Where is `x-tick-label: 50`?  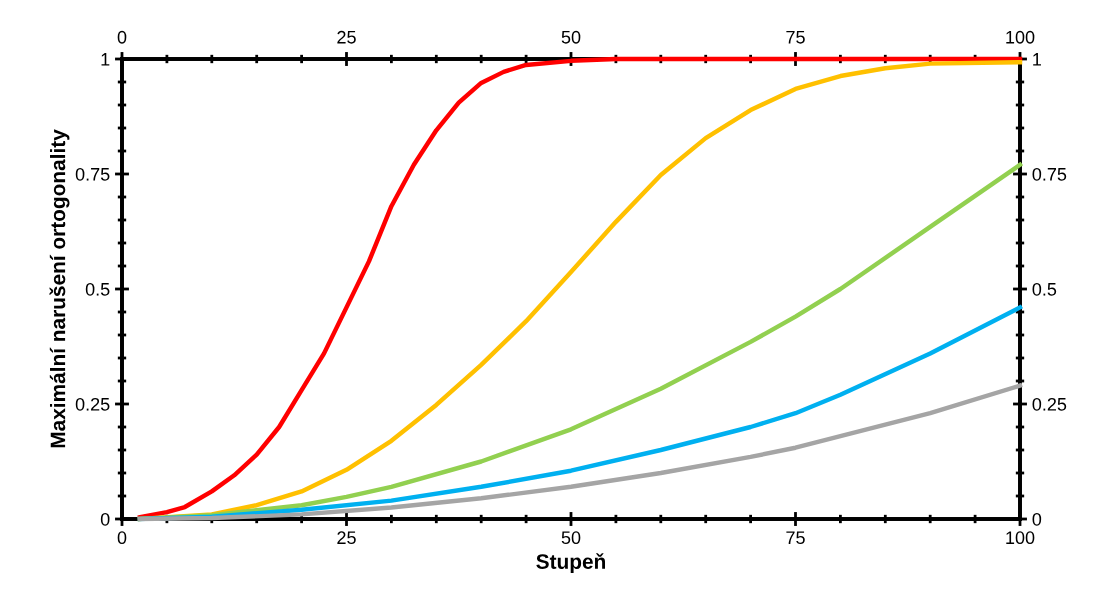
x-tick-label: 50 is located at coordinates (571, 538).